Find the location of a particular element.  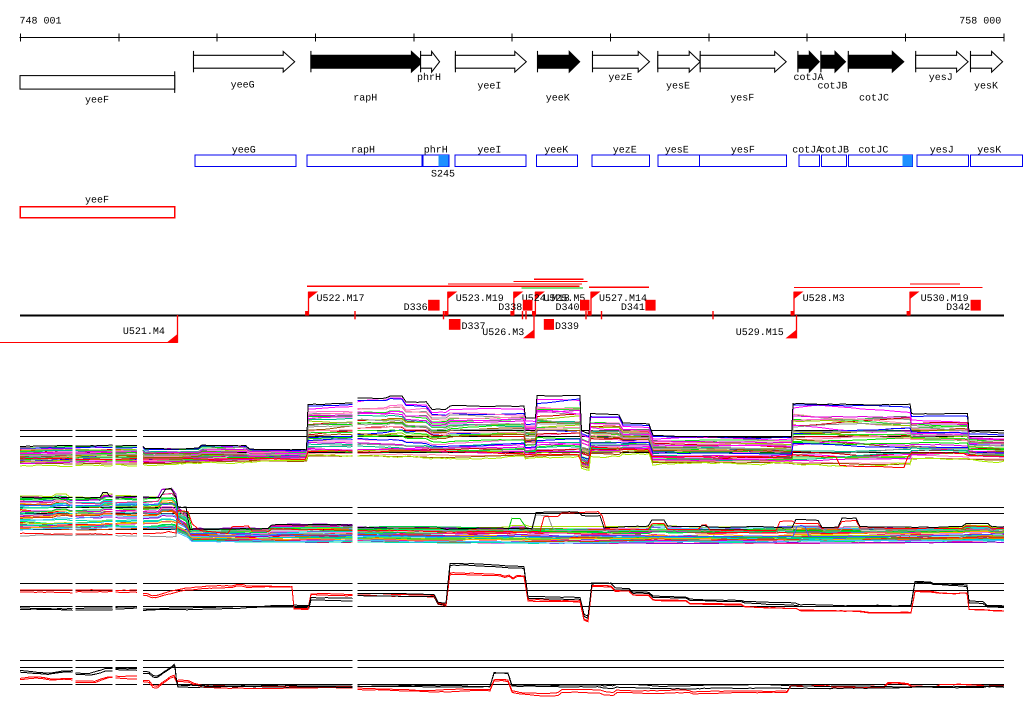

svg-text: U521.M4 is located at coordinates (144, 332).